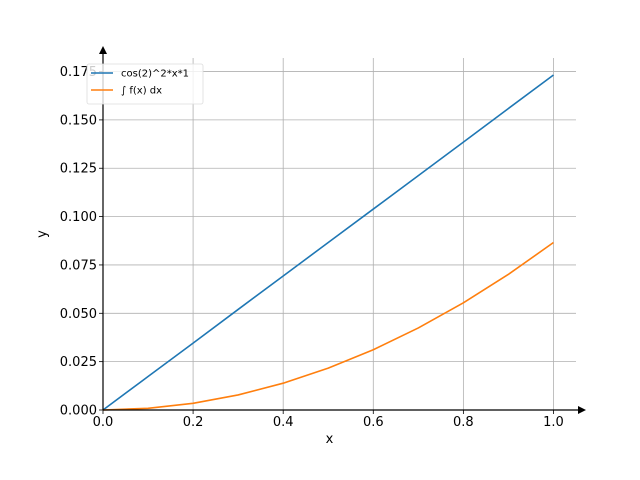  Describe the element at coordinates (42, 234) in the screenshot. I see `y-axis-label: y` at that location.